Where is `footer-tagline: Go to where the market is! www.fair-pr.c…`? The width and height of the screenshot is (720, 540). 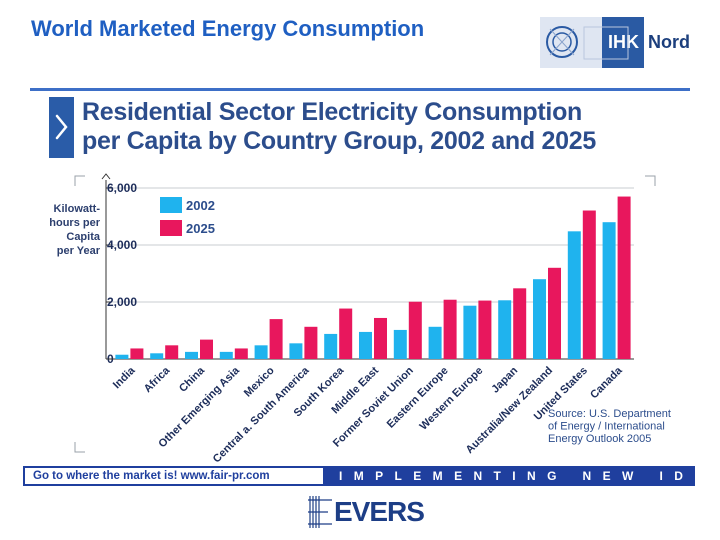 footer-tagline: Go to where the market is! www.fair-pr.c… is located at coordinates (174, 476).